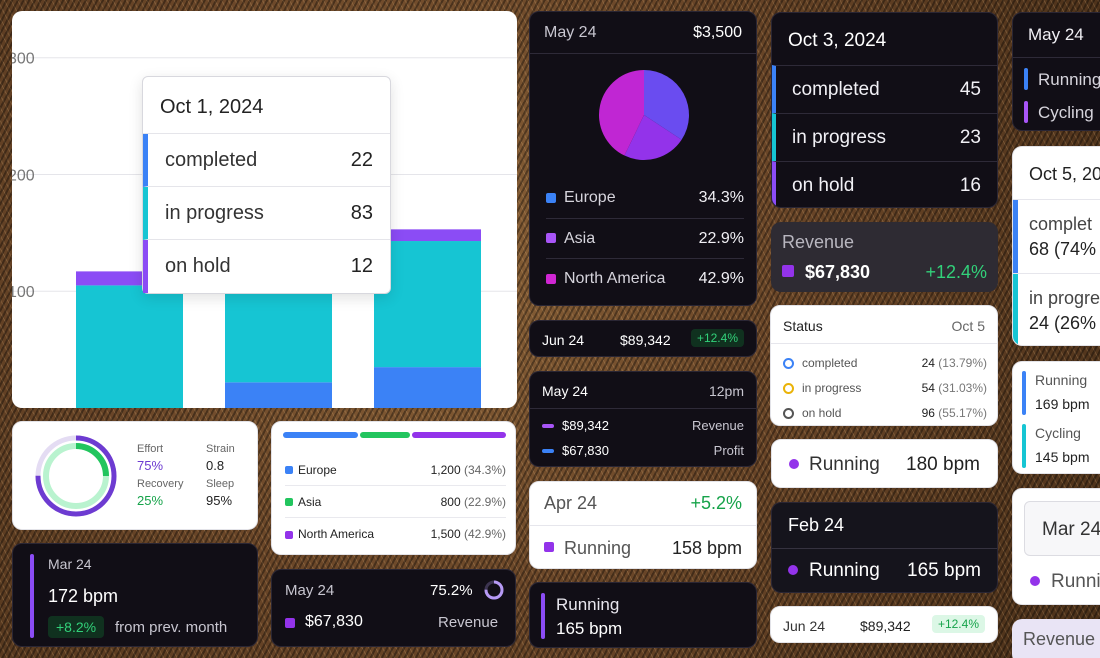  I want to click on bpm-value: 180 bpm, so click(943, 464).